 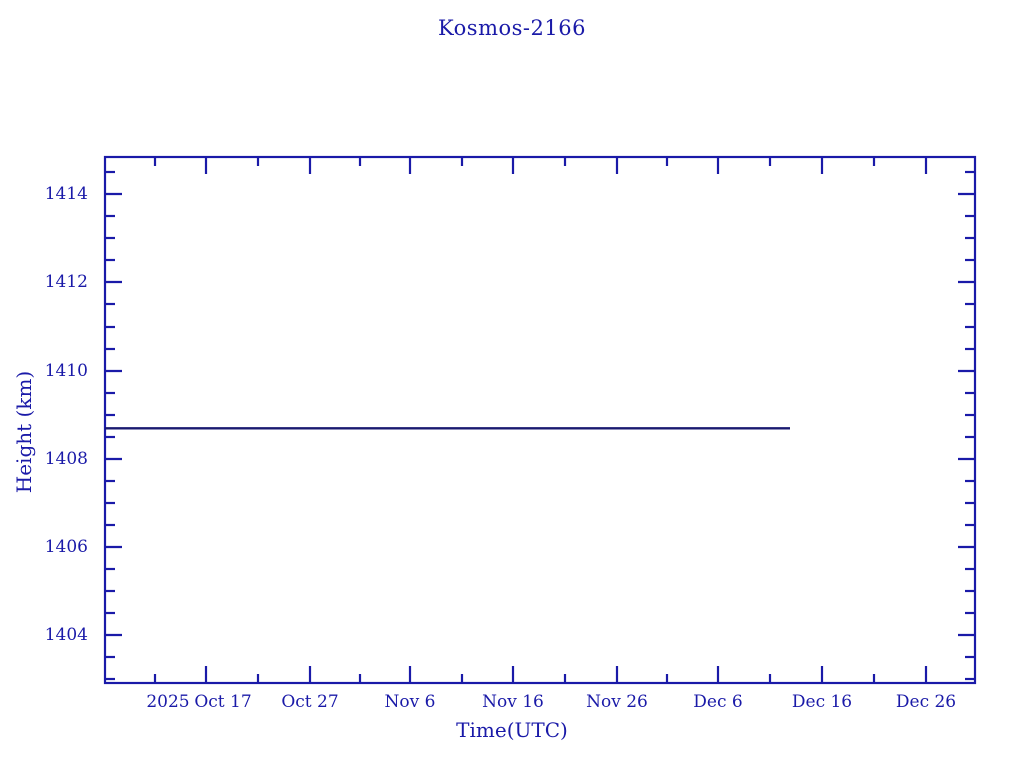 What do you see at coordinates (66, 547) in the screenshot?
I see `ytick-label-1406: 1406` at bounding box center [66, 547].